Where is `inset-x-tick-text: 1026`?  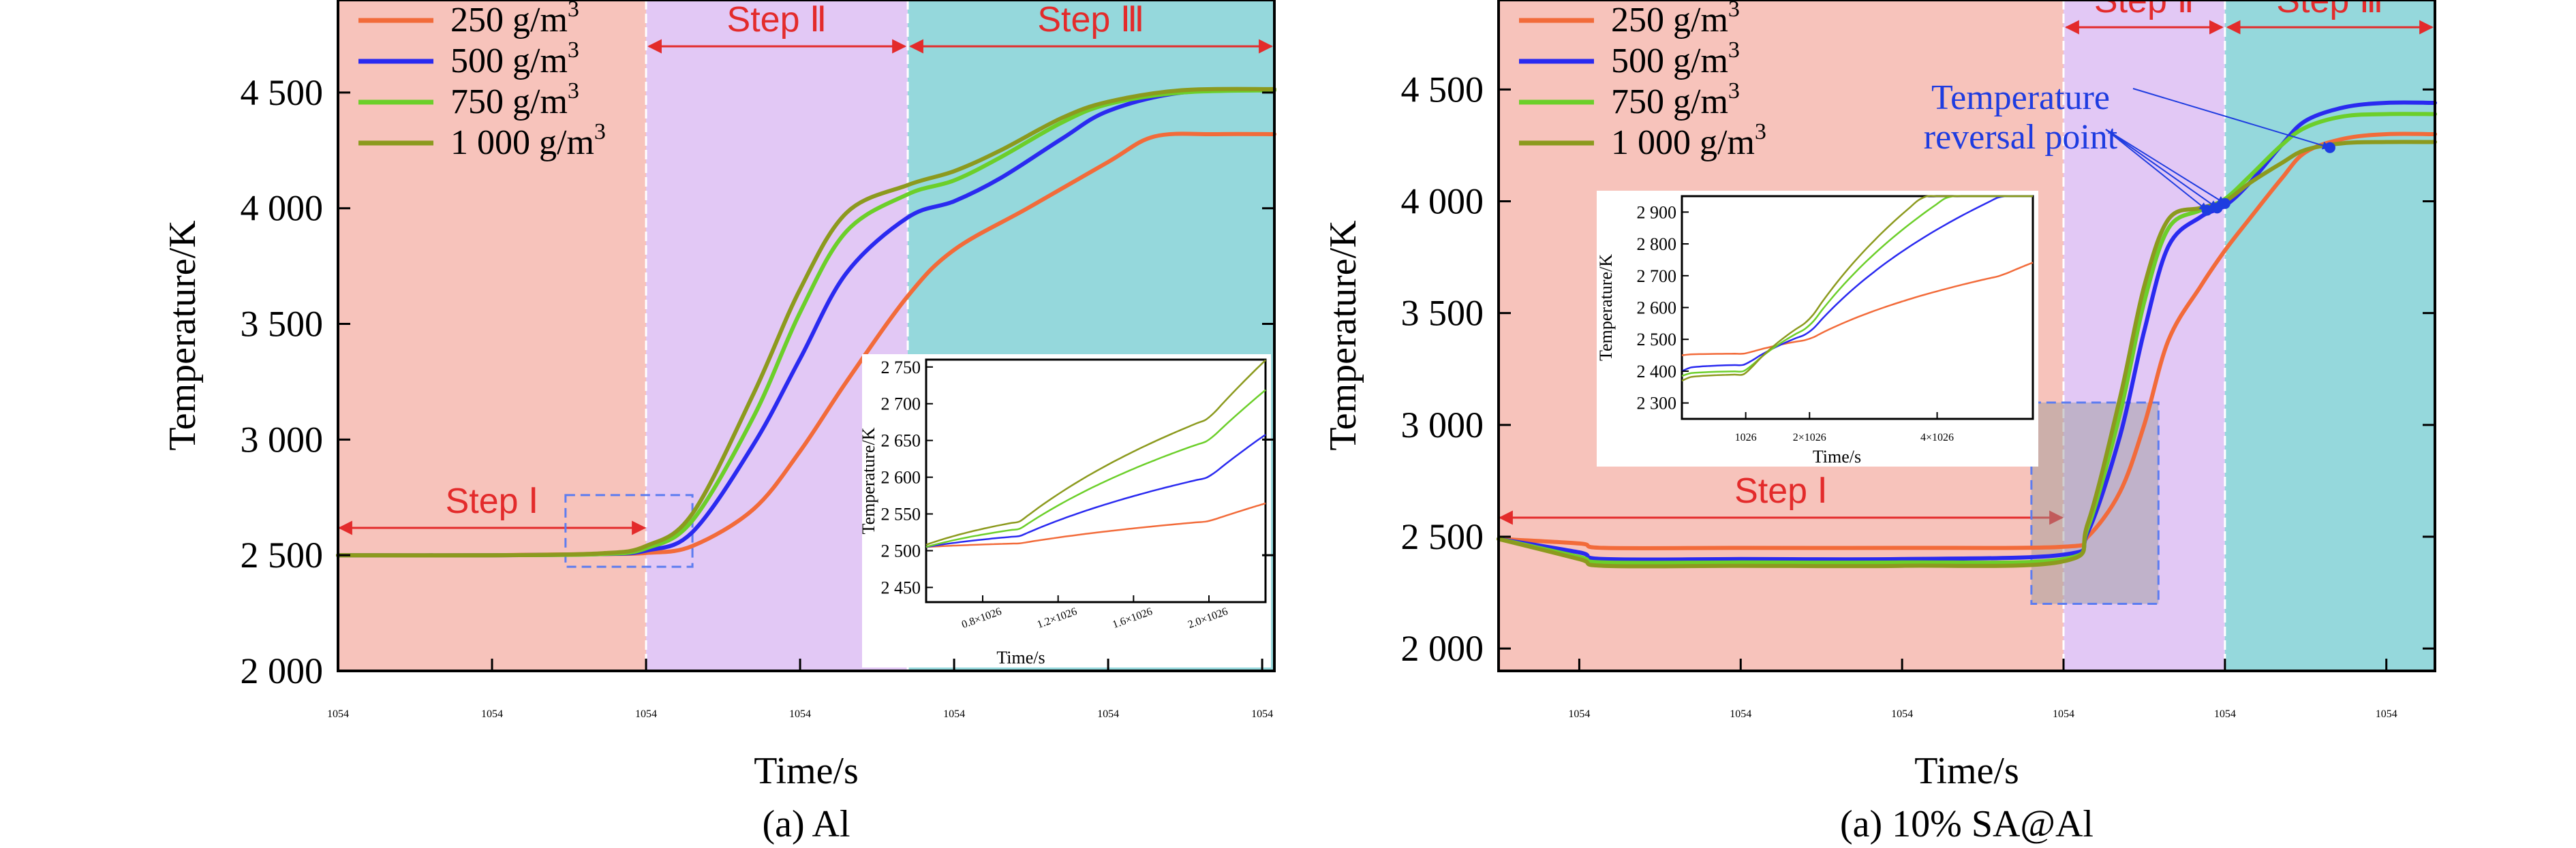 inset-x-tick-text: 1026 is located at coordinates (1746, 437).